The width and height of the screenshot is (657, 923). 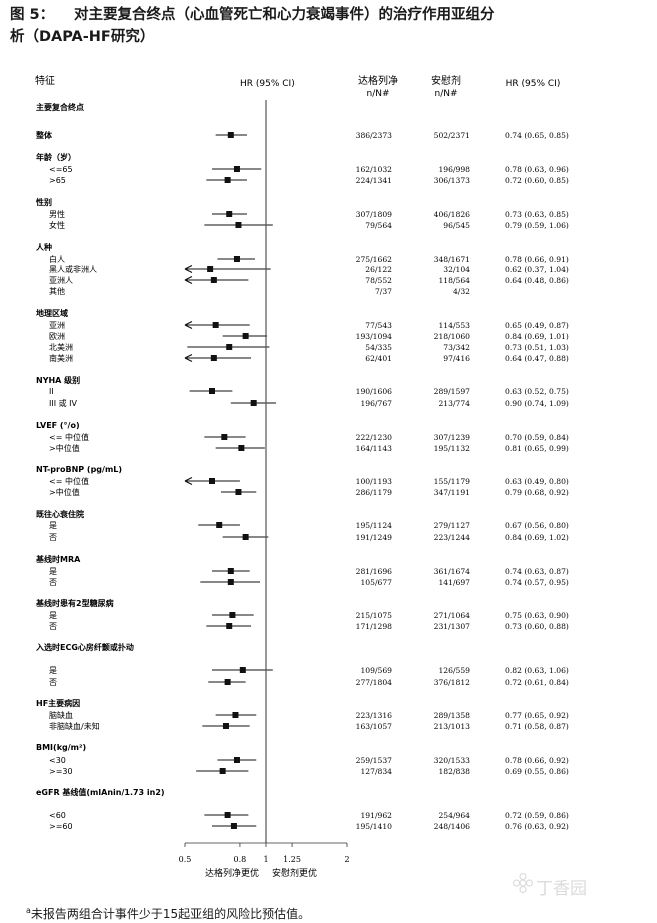 I want to click on forest-row: <60 191/962 254/964 0.72 (0.59, 0.86), so click(x=309, y=815).